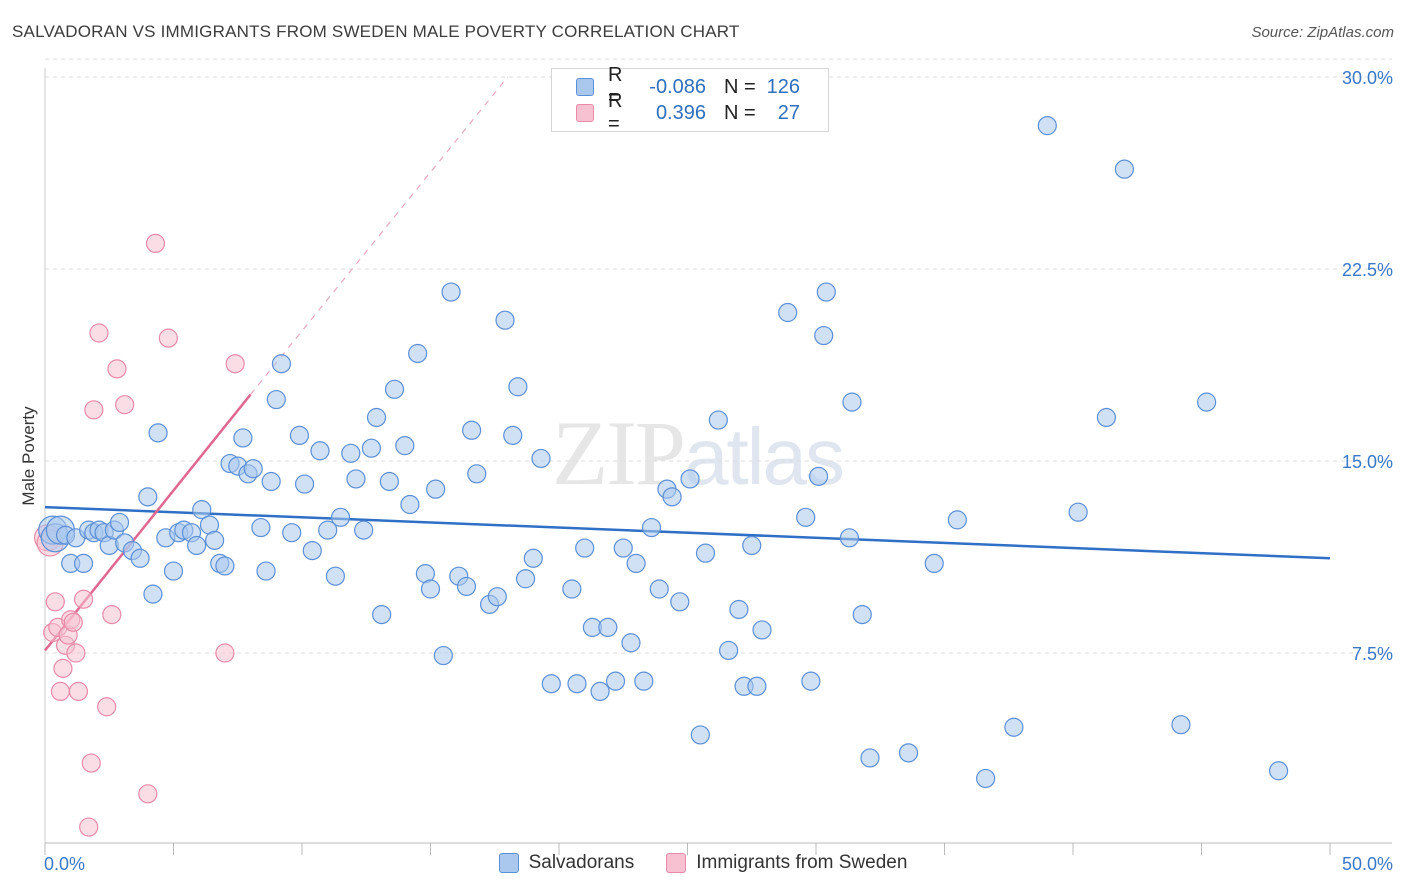 The image size is (1406, 892). What do you see at coordinates (687, 532) in the screenshot?
I see `salvadoran-trend-line` at bounding box center [687, 532].